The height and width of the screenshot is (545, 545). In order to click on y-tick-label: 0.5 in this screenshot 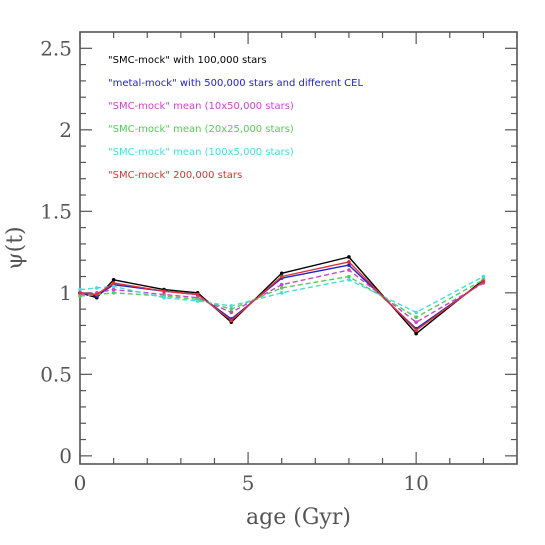, I will do `click(56, 374)`.